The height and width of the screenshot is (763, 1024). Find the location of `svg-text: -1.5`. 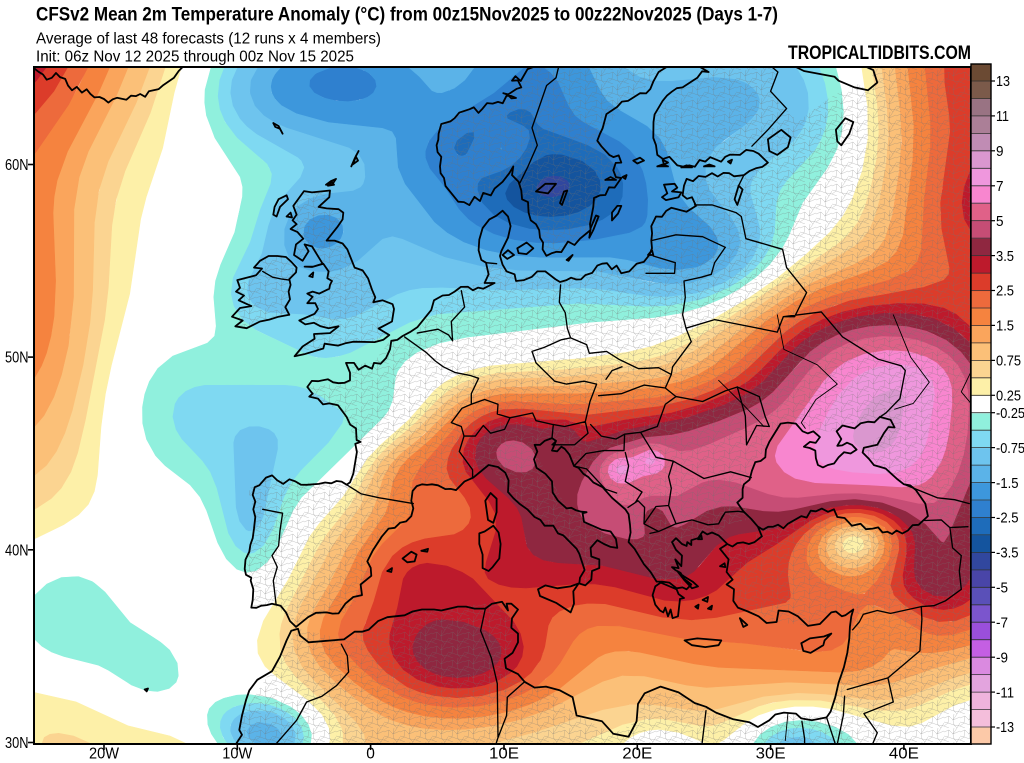

svg-text: -1.5 is located at coordinates (1007, 483).